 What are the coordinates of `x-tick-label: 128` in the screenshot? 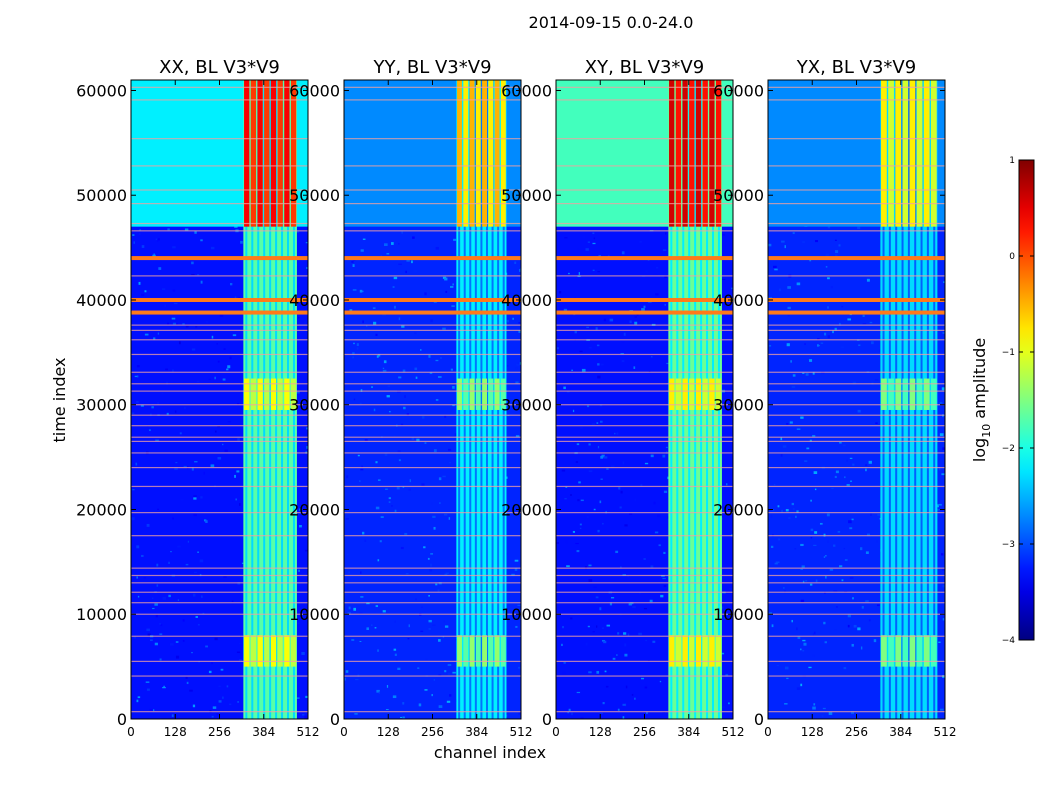 It's located at (812, 732).